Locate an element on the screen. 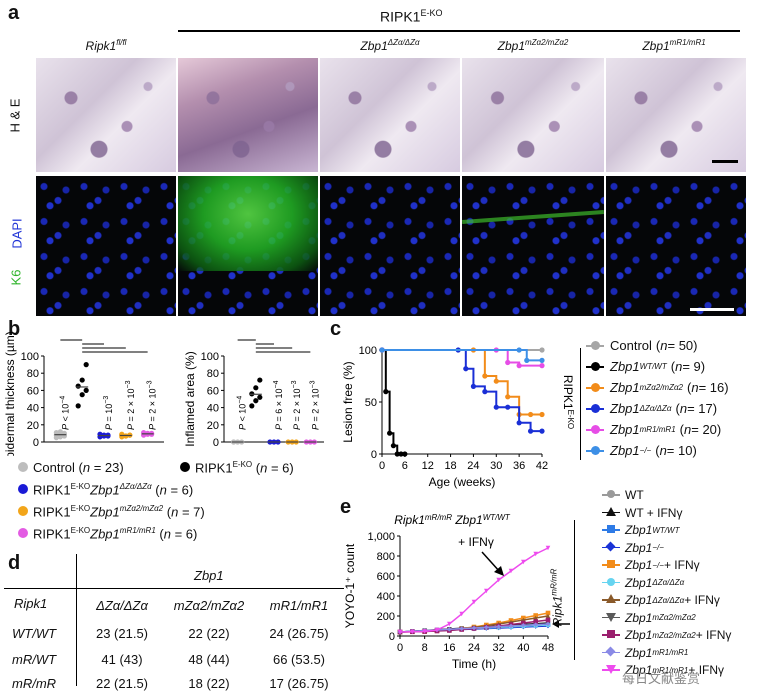 The width and height of the screenshot is (778, 692). x-tick-label: 16 is located at coordinates (449, 648).